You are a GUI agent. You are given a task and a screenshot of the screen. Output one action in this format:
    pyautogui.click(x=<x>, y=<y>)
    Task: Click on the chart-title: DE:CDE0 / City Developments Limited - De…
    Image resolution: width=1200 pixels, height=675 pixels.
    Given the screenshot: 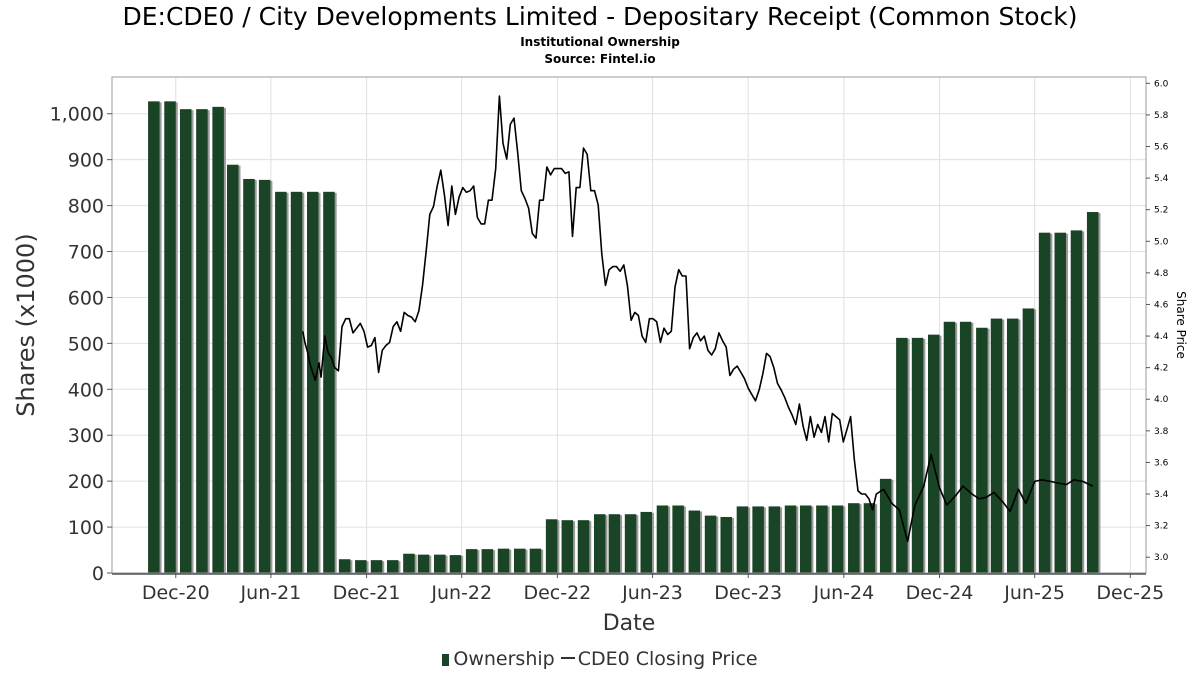 What is the action you would take?
    pyautogui.click(x=600, y=16)
    